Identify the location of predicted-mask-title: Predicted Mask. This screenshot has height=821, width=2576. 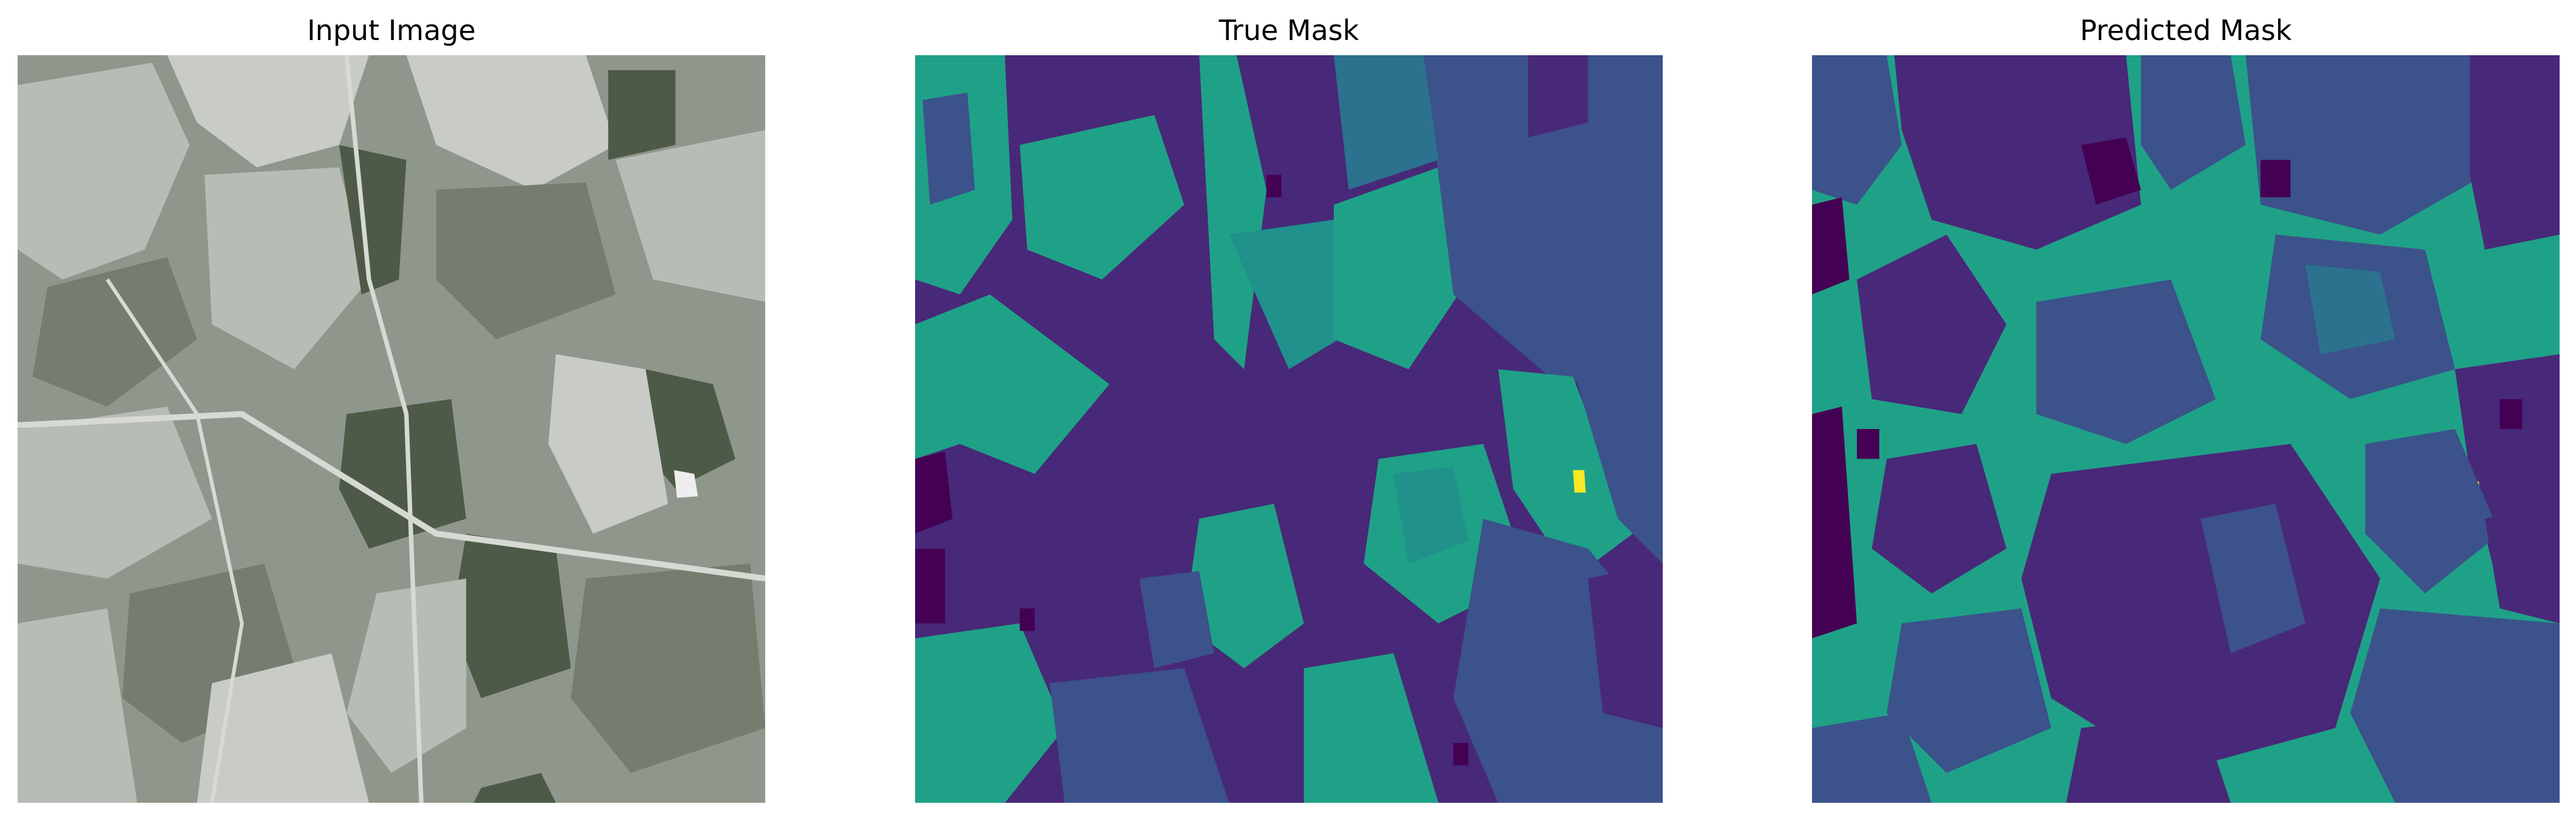
(2186, 30).